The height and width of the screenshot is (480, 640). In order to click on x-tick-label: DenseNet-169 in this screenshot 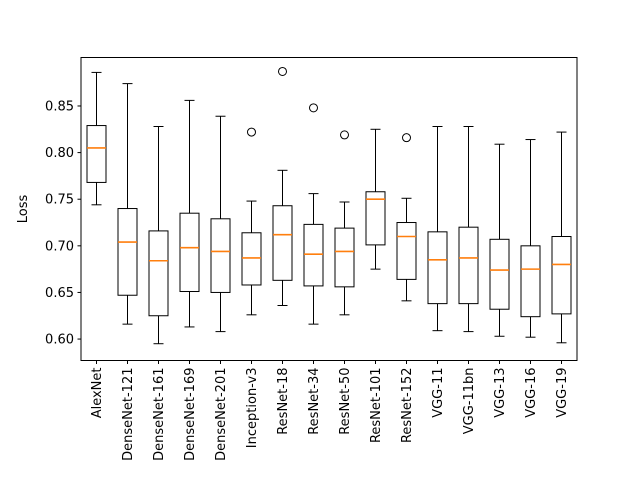, I will do `click(190, 414)`.